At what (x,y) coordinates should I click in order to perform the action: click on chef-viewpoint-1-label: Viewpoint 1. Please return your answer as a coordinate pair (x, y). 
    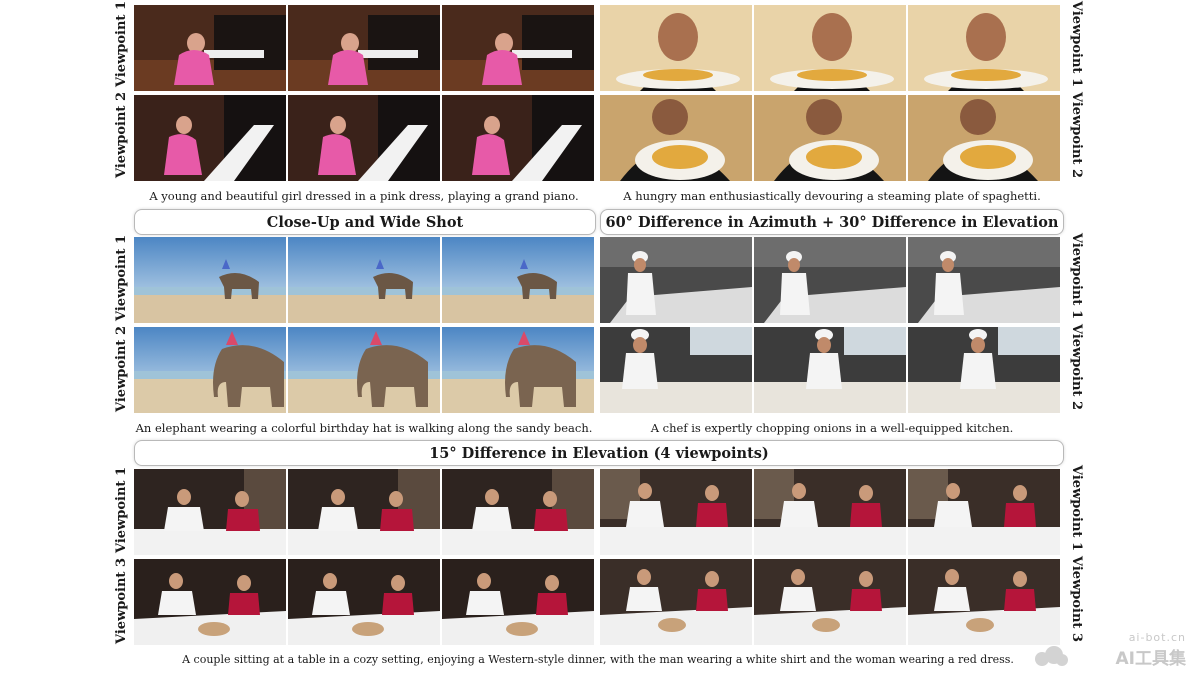
    Looking at the image, I should click on (1076, 276).